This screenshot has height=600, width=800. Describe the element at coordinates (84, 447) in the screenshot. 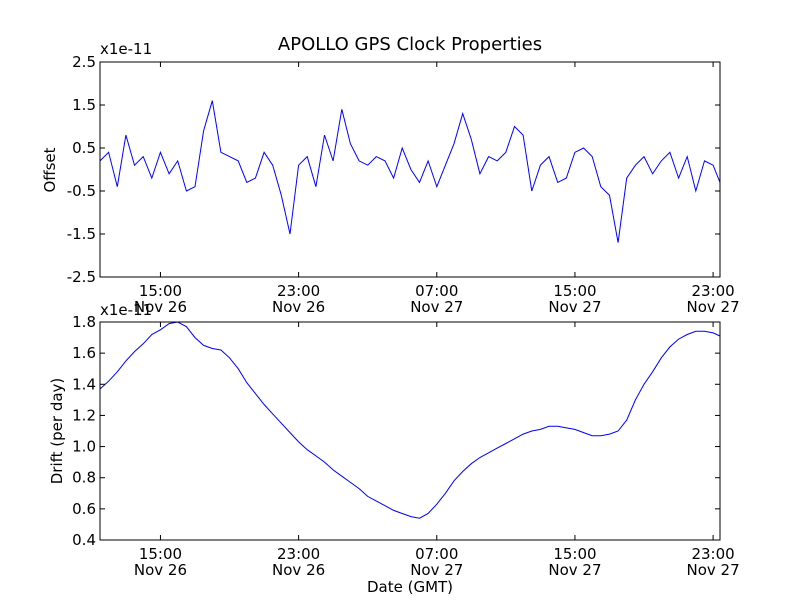

I see `drift-y-tick-label: 1.0` at that location.